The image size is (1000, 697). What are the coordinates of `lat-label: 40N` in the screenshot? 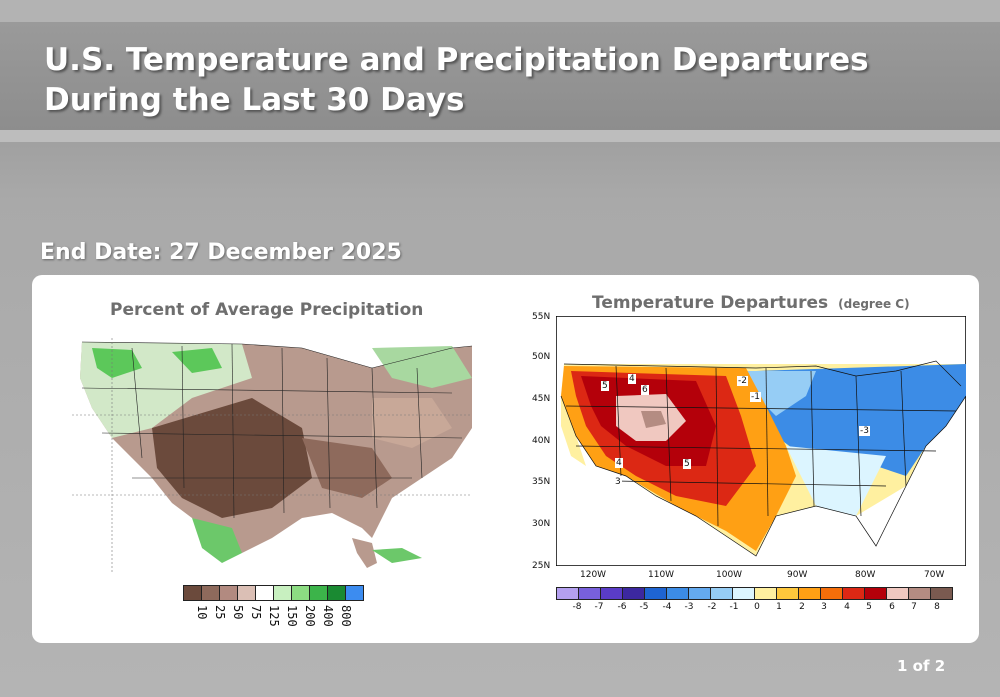 It's located at (541, 441).